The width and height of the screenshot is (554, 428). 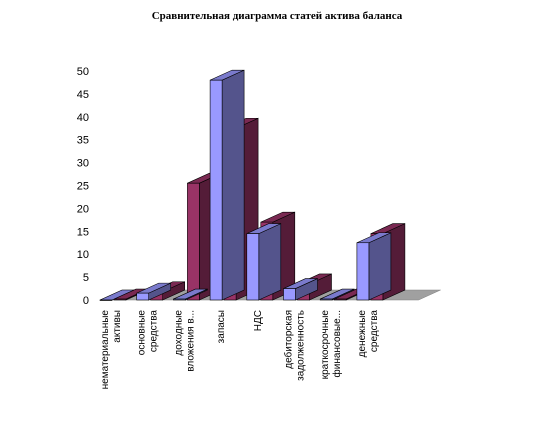 What do you see at coordinates (83, 232) in the screenshot?
I see `y-tick-label: 15` at bounding box center [83, 232].